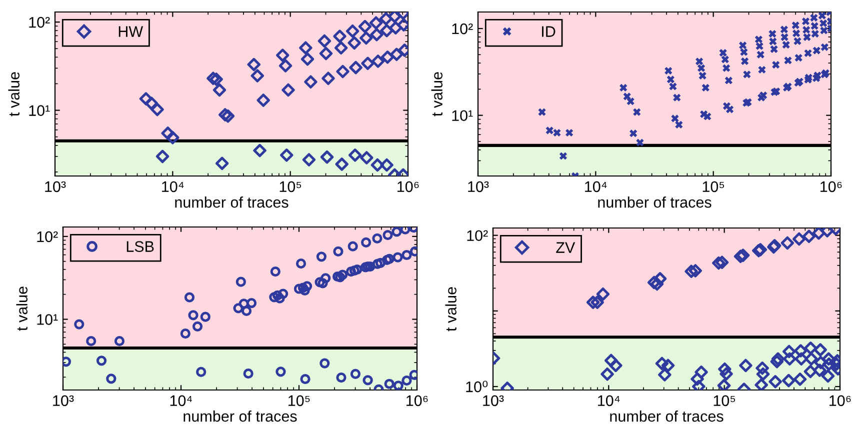  I want to click on legend-label: HW, so click(131, 31).